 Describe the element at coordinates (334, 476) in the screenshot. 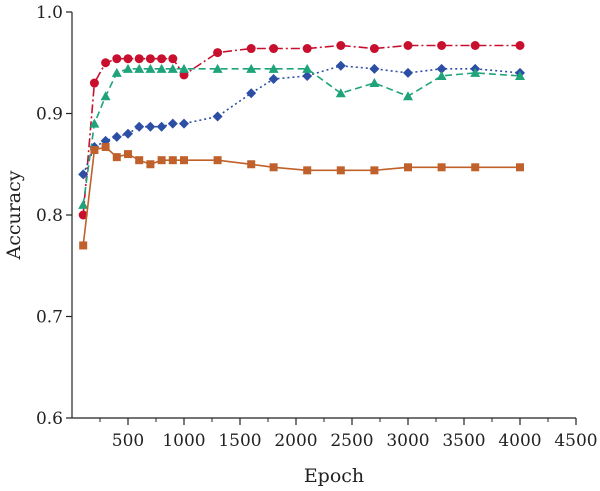

I see `x-axis-title: Epoch` at that location.